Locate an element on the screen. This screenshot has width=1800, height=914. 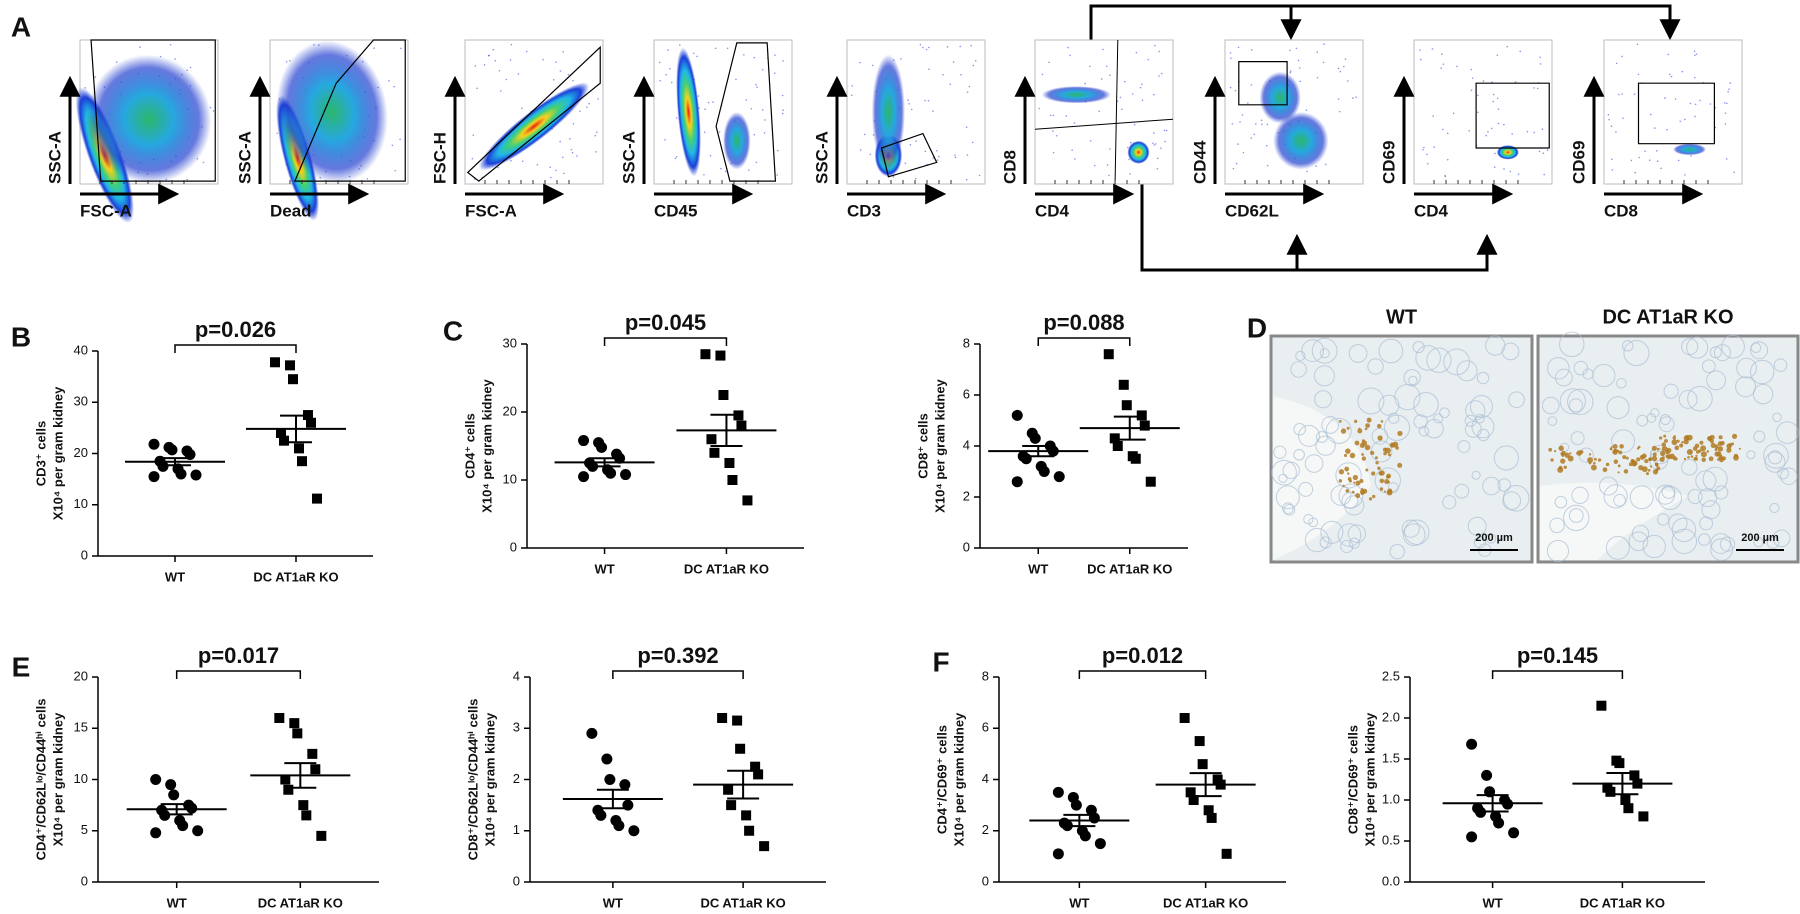
flow-y-label: CD44 is located at coordinates (1199, 162).